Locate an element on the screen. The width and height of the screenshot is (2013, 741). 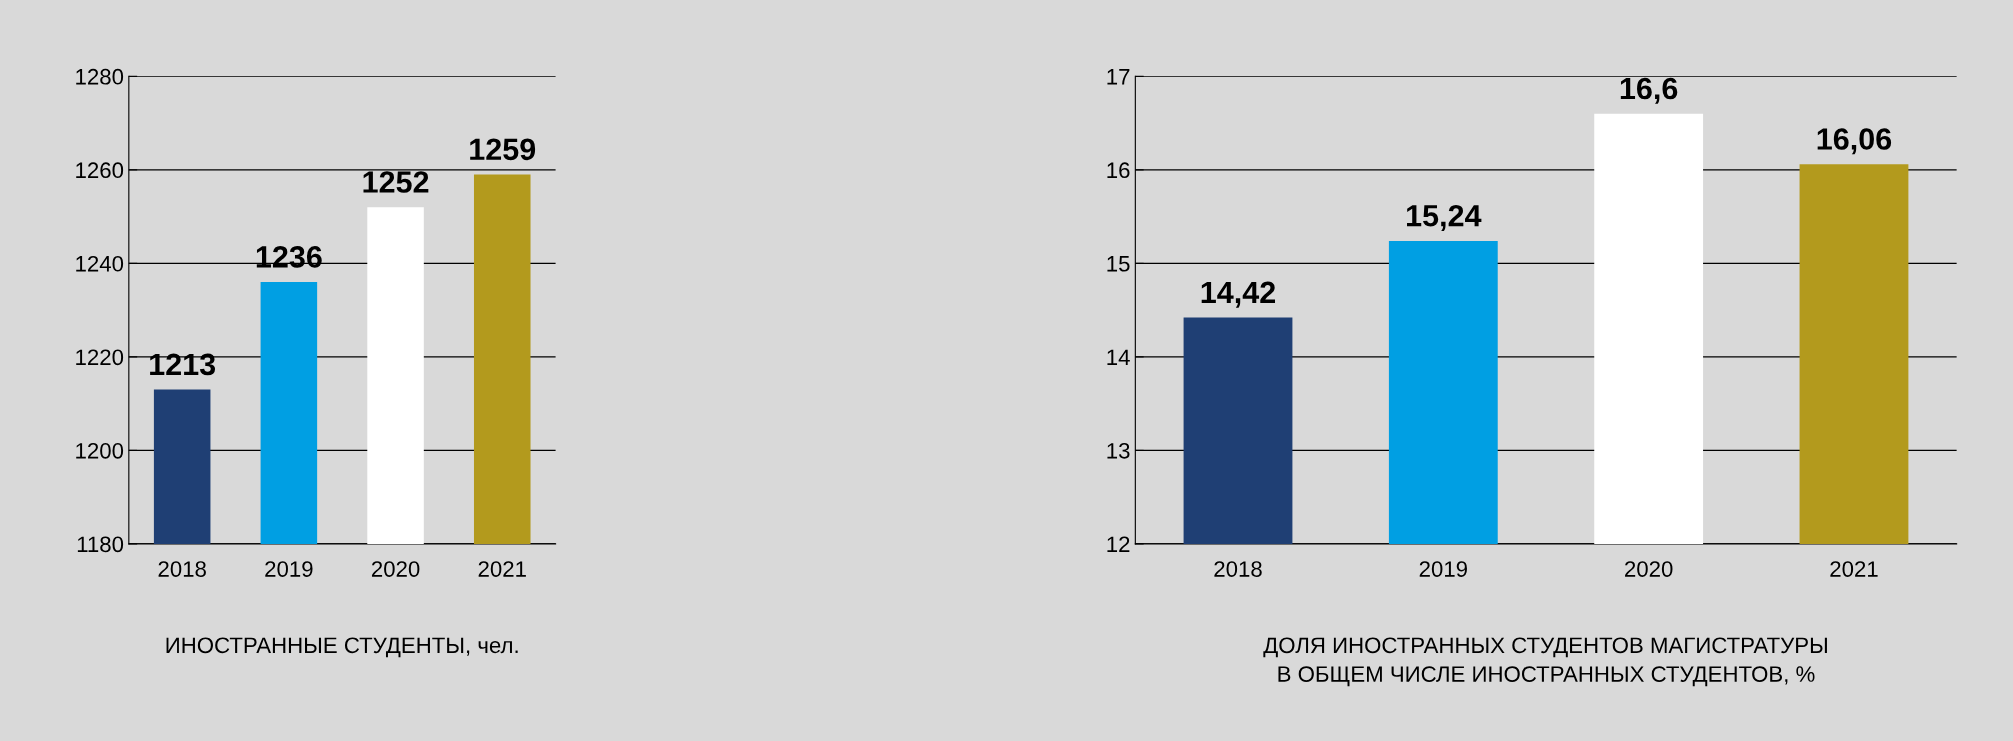
data-label: 1213 is located at coordinates (183, 364).